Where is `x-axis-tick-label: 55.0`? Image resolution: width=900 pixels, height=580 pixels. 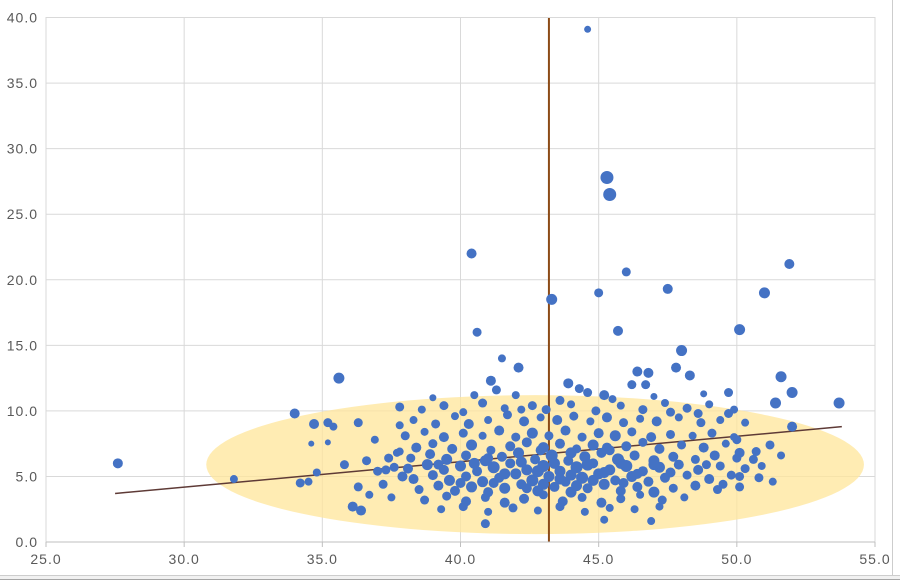 x-axis-tick-label: 55.0 is located at coordinates (874, 559).